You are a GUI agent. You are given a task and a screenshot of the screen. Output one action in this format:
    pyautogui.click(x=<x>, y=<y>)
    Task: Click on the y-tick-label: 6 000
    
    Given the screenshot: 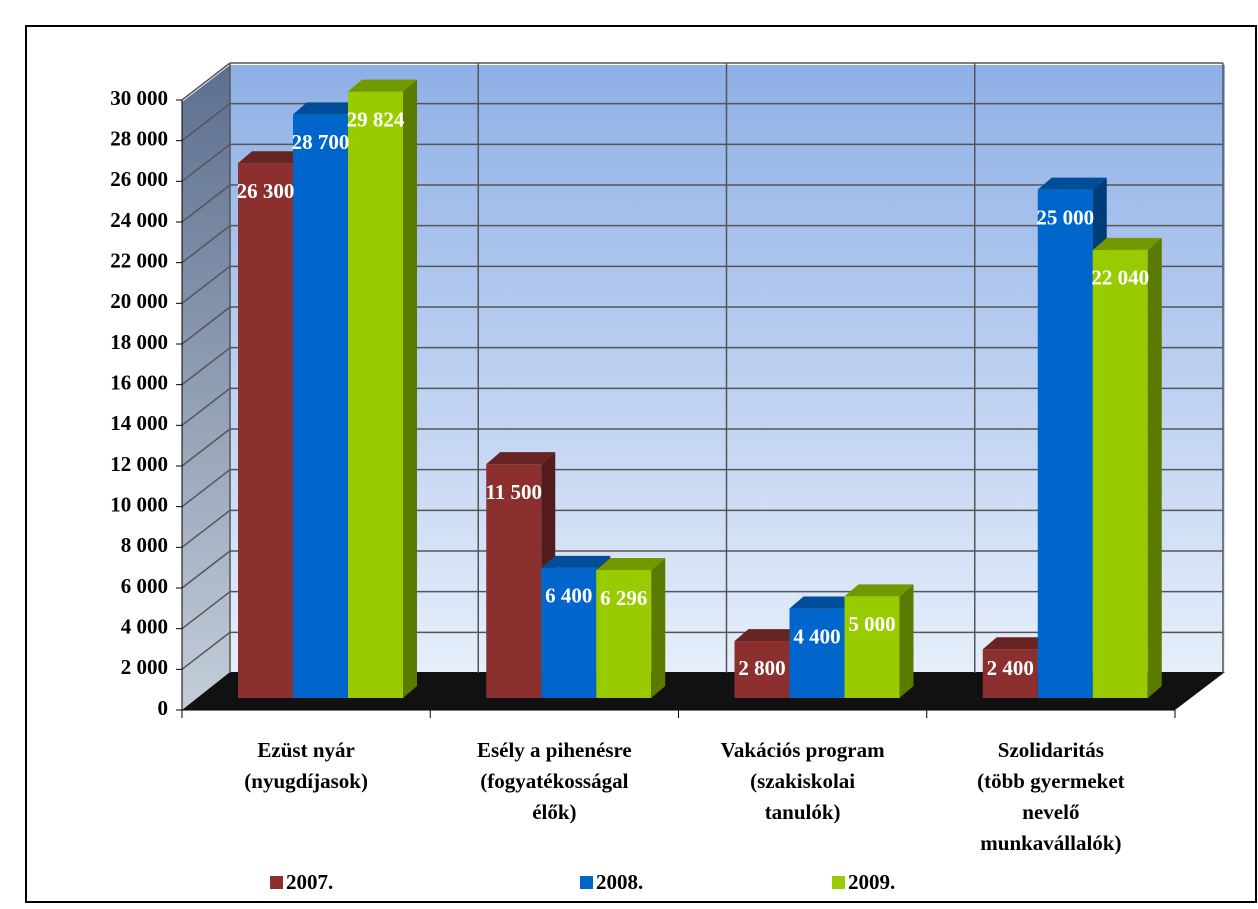 What is the action you would take?
    pyautogui.click(x=144, y=586)
    